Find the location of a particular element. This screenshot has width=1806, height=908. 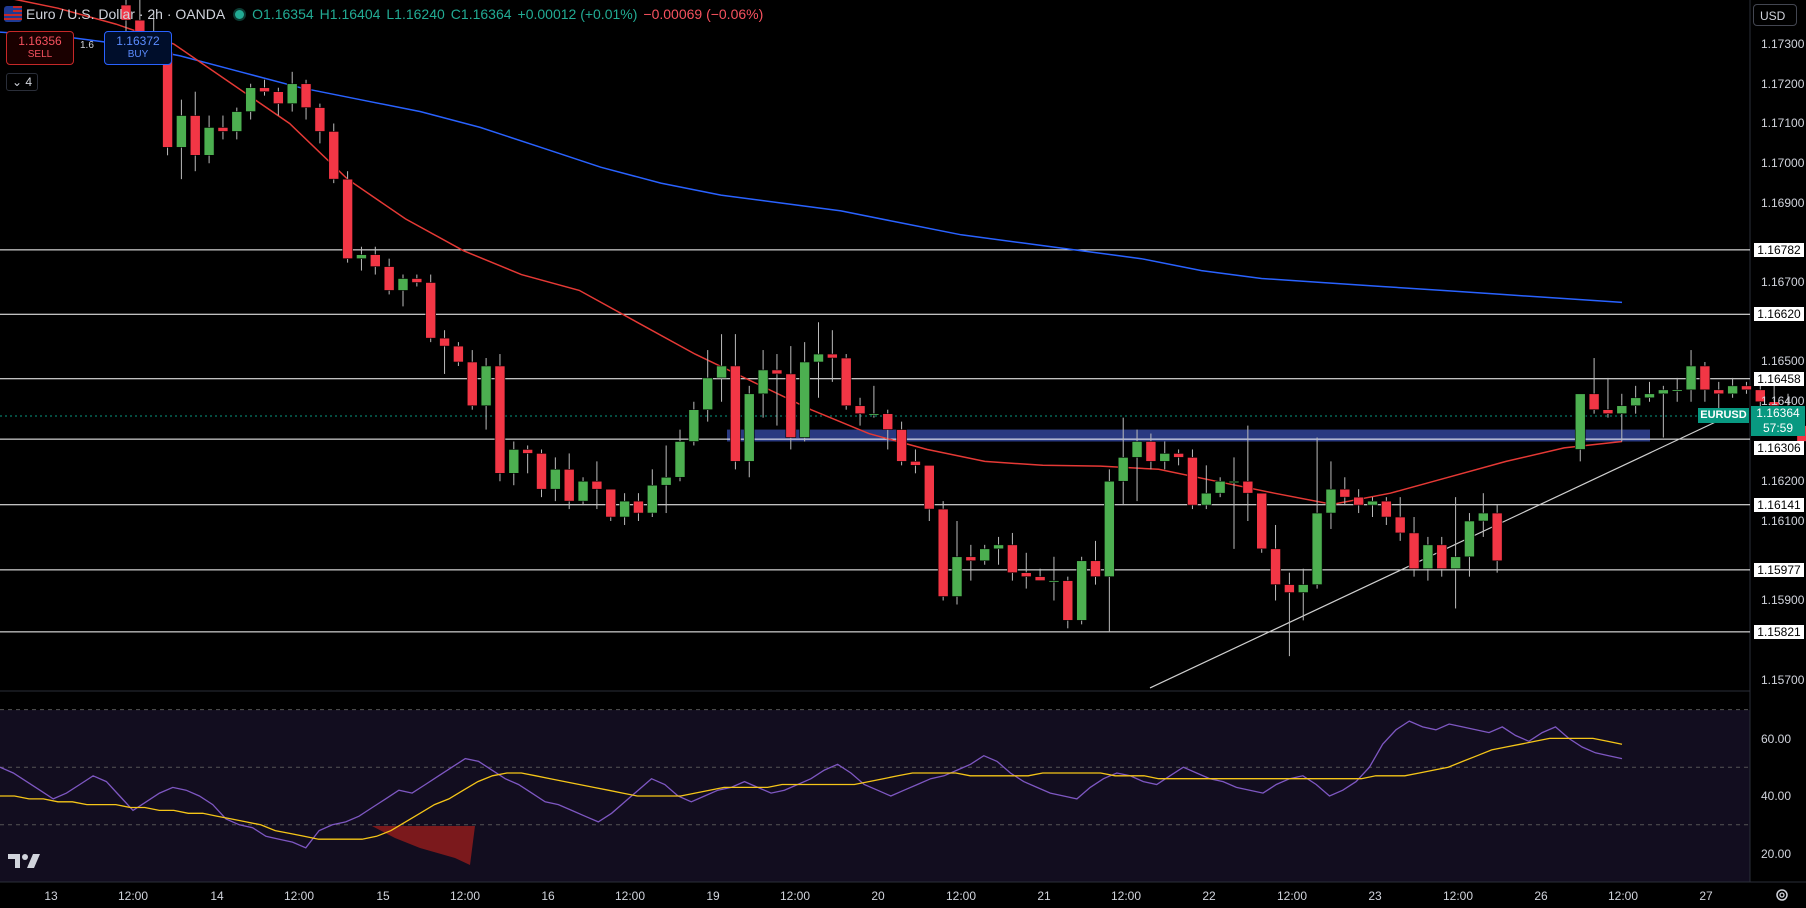

currency-selector: USD is located at coordinates (1775, 15).